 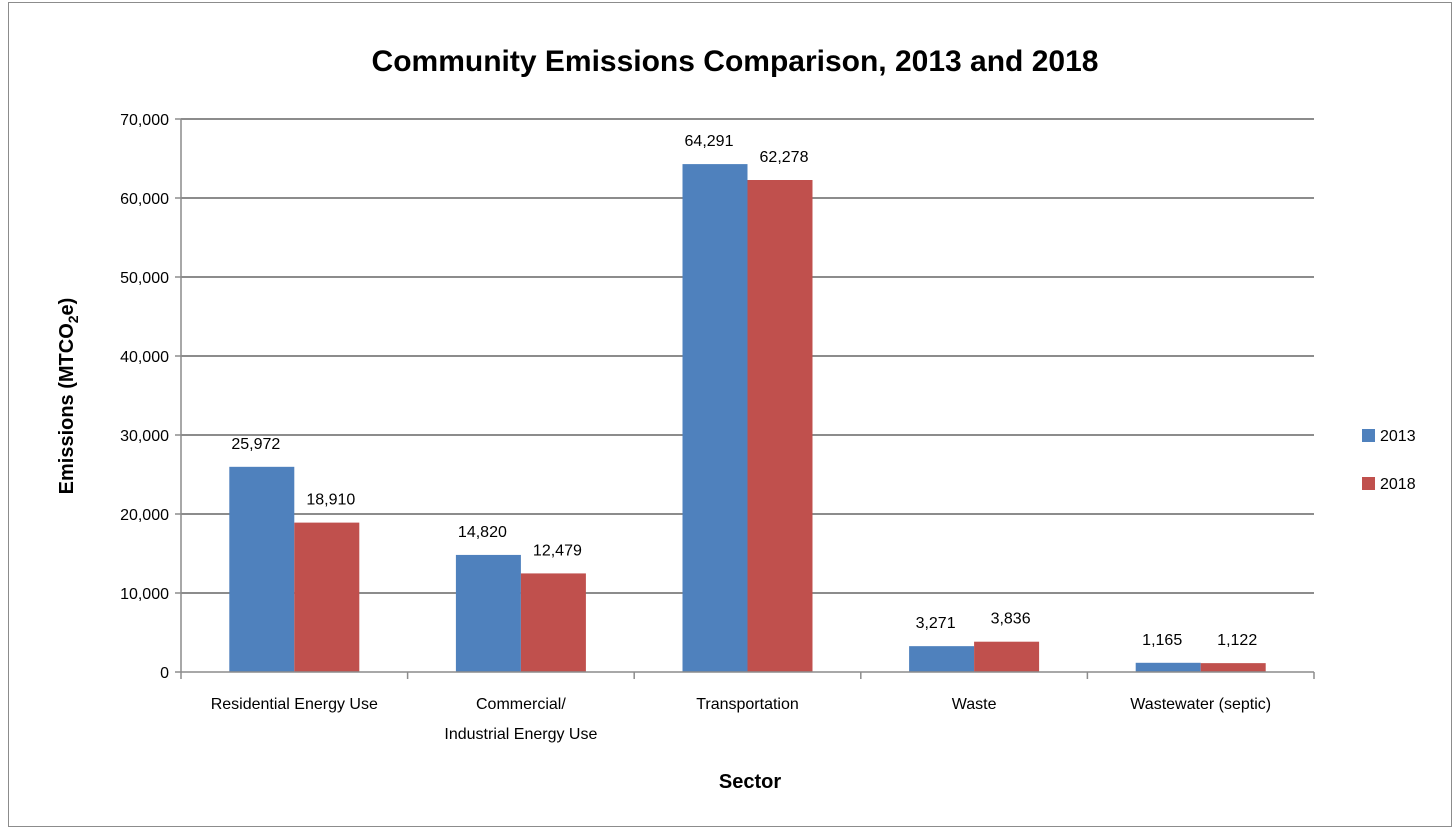 What do you see at coordinates (936, 623) in the screenshot?
I see `data-label-2013: 3,271` at bounding box center [936, 623].